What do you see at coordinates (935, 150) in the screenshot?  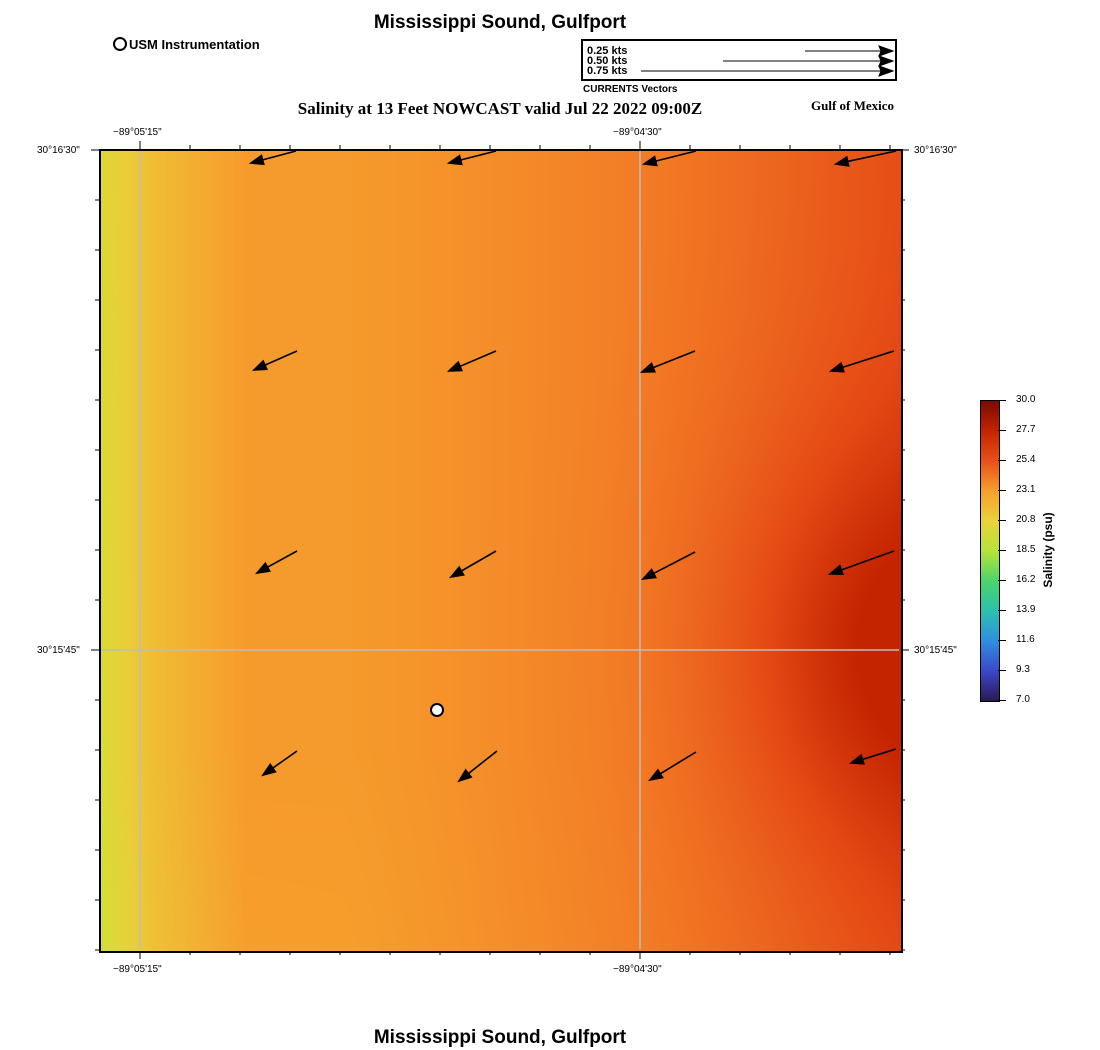 I see `right-lat-label-1: 30°16'30"` at bounding box center [935, 150].